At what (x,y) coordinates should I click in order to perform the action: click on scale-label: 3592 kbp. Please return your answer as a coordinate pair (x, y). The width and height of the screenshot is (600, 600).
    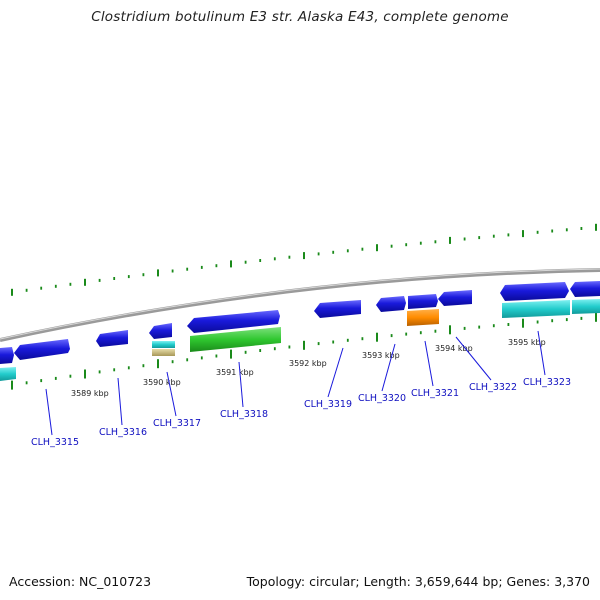
    Looking at the image, I should click on (308, 363).